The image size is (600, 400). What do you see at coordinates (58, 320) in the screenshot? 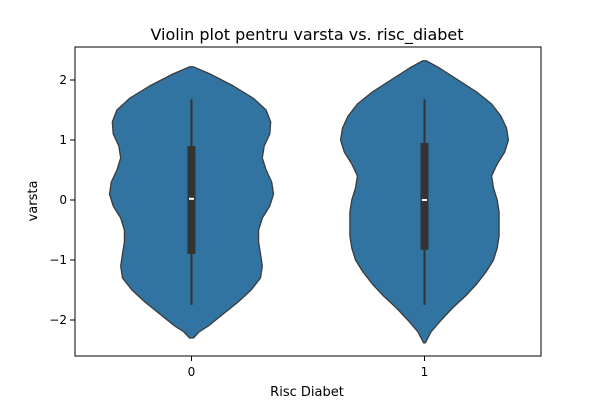
I see `y-tick-label: −2` at bounding box center [58, 320].